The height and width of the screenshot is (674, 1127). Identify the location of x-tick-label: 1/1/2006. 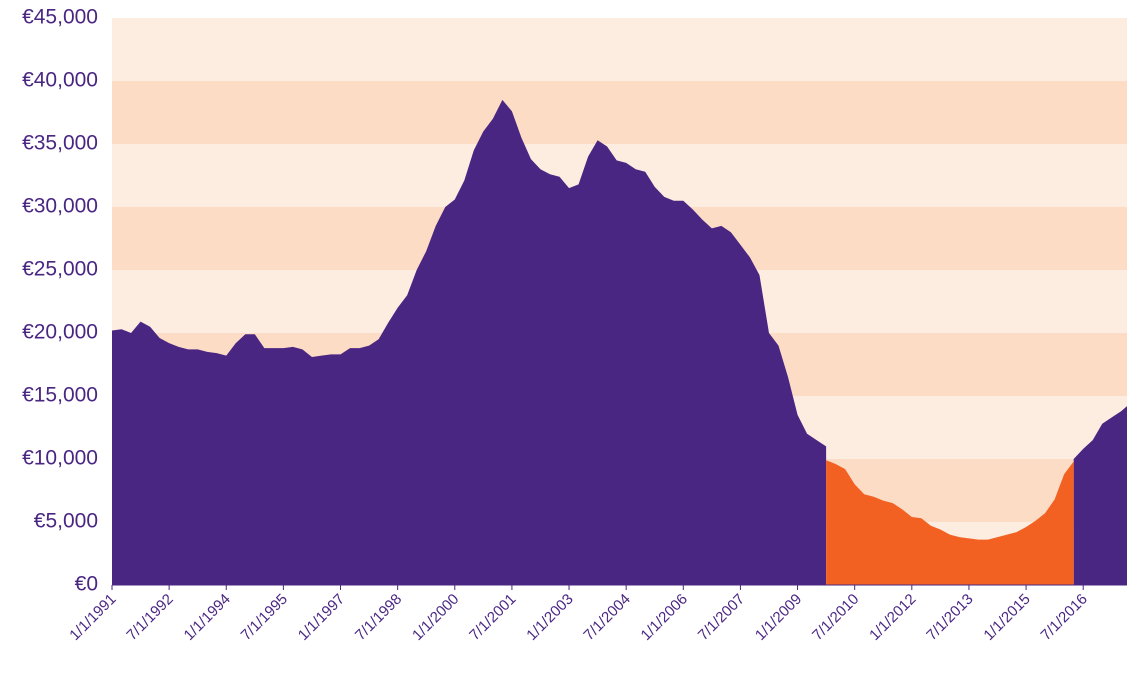
(664, 617).